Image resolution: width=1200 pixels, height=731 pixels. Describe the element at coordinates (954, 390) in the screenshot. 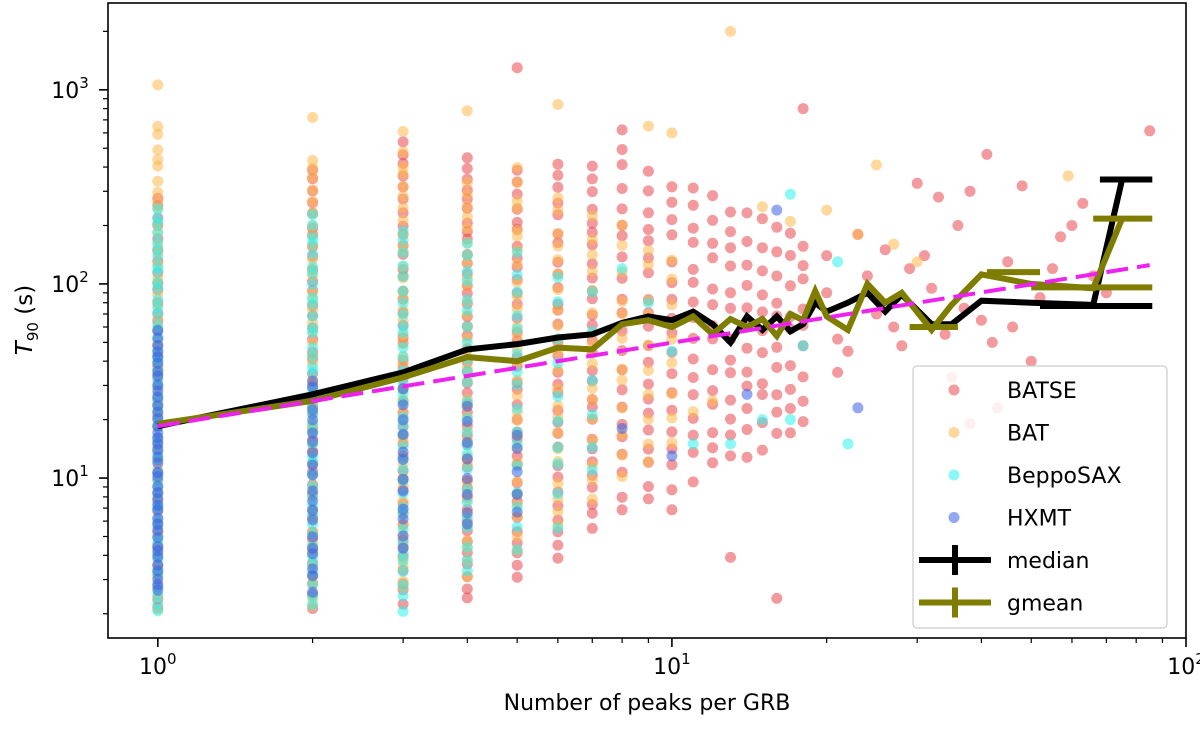

I see `legend-marker` at that location.